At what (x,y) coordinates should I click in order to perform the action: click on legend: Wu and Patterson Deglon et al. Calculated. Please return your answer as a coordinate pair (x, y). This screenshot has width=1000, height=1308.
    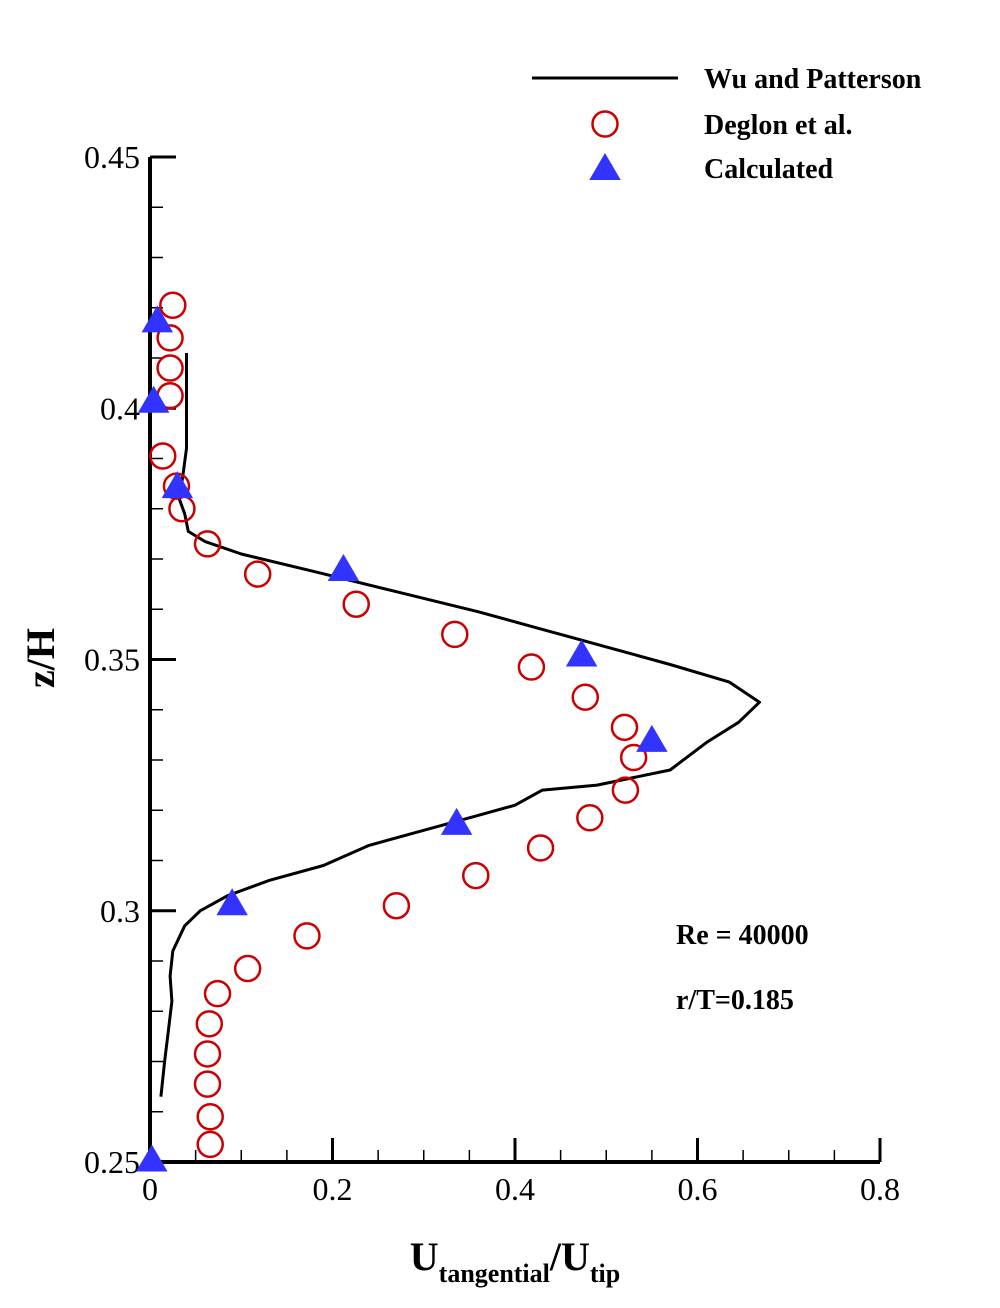
    Looking at the image, I should click on (727, 124).